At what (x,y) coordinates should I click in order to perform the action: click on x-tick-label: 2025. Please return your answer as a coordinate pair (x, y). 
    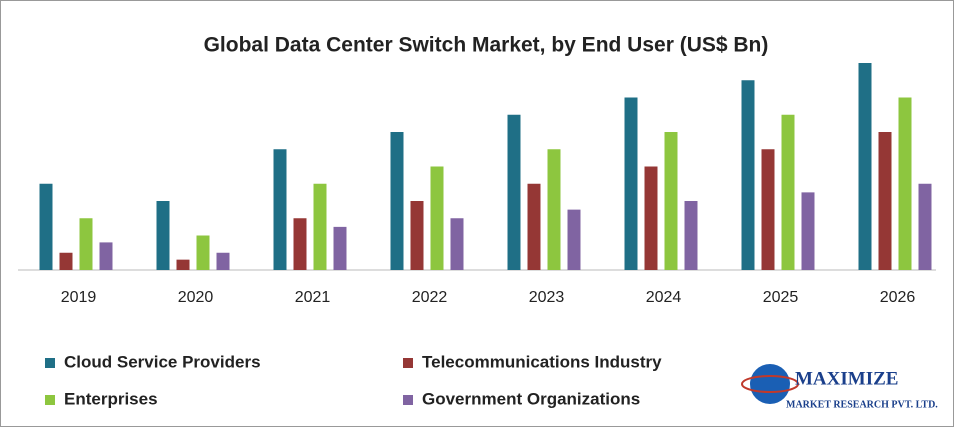
    Looking at the image, I should click on (781, 297).